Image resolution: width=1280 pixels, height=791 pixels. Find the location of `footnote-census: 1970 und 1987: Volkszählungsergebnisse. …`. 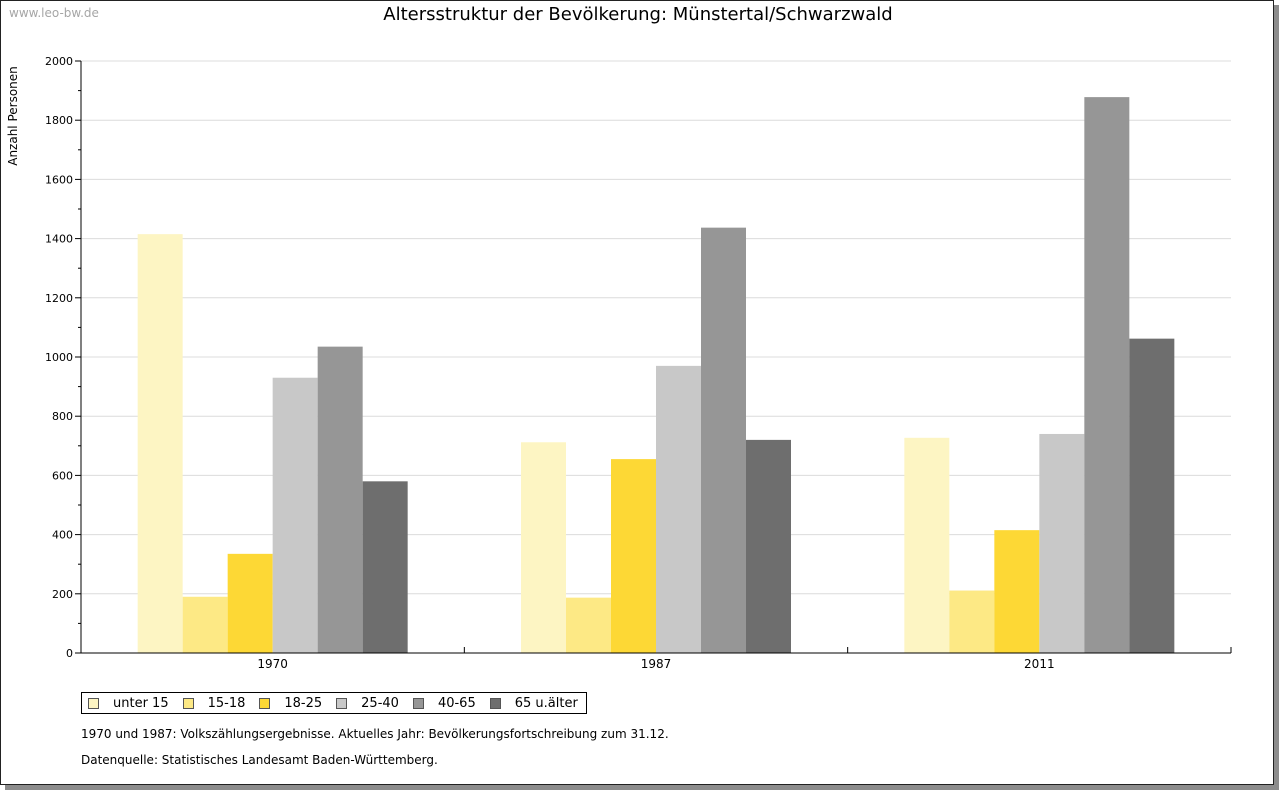

footnote-census: 1970 und 1987: Volkszählungsergebnisse. … is located at coordinates (375, 734).